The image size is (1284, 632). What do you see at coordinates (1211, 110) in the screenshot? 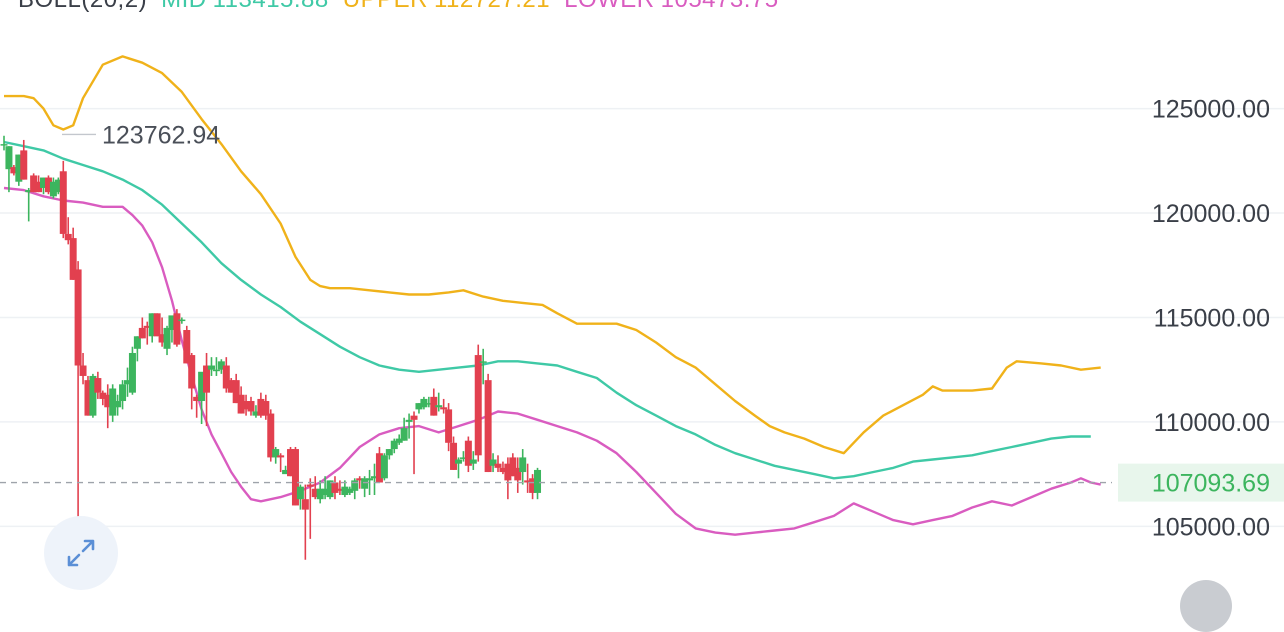
I see `y-tick-label: 125000.00` at bounding box center [1211, 110].